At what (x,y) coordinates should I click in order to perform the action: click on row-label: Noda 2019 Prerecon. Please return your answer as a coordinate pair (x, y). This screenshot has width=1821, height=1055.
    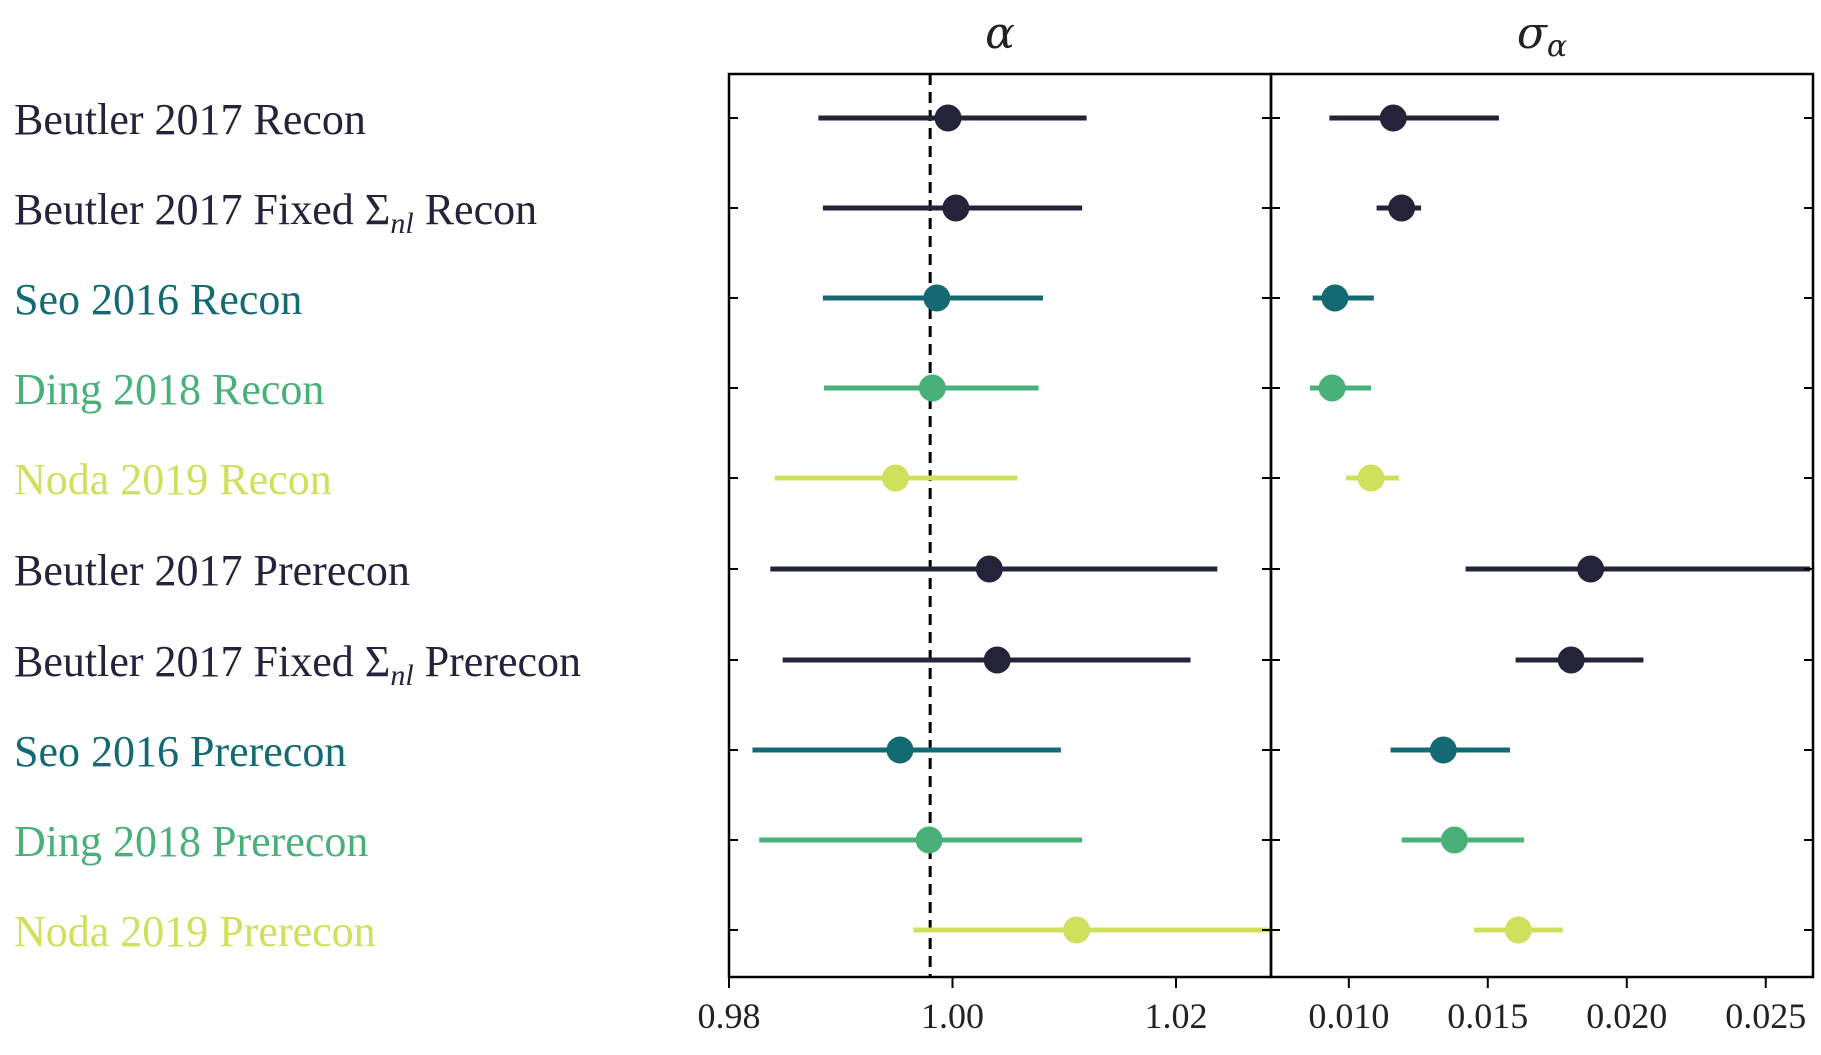
    Looking at the image, I should click on (195, 931).